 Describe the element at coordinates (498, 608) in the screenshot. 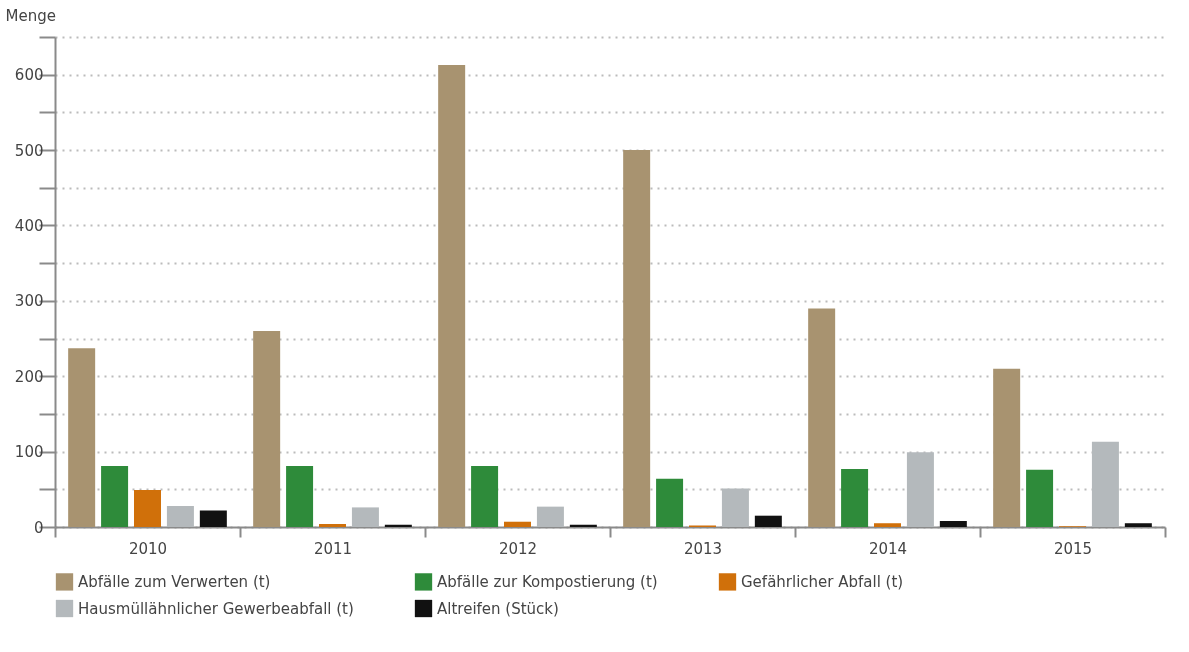

I see `legend-label: Altreifen (Stück)` at that location.